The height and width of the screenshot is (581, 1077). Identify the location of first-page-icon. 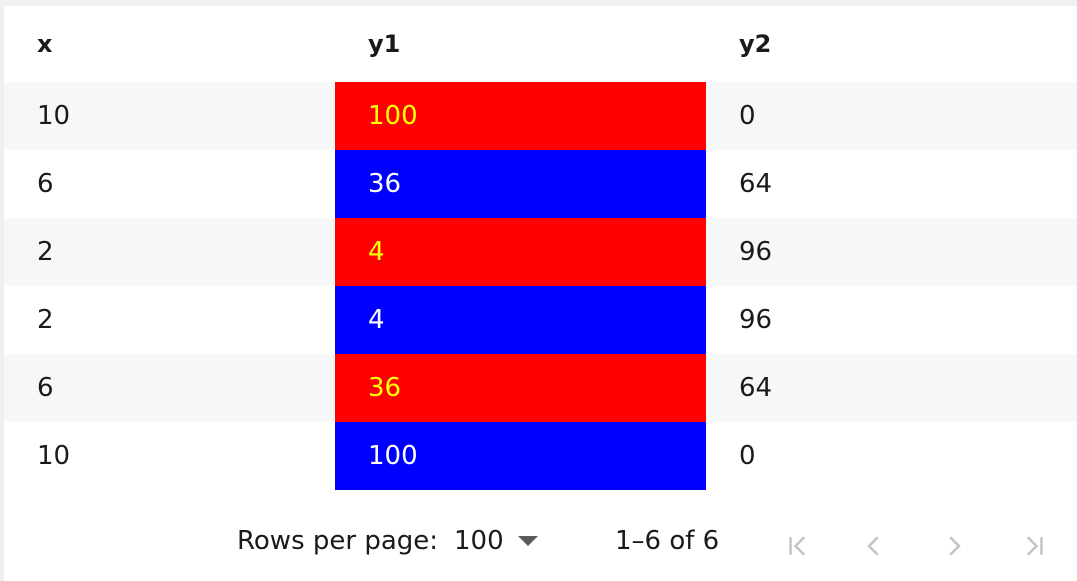
(797, 546).